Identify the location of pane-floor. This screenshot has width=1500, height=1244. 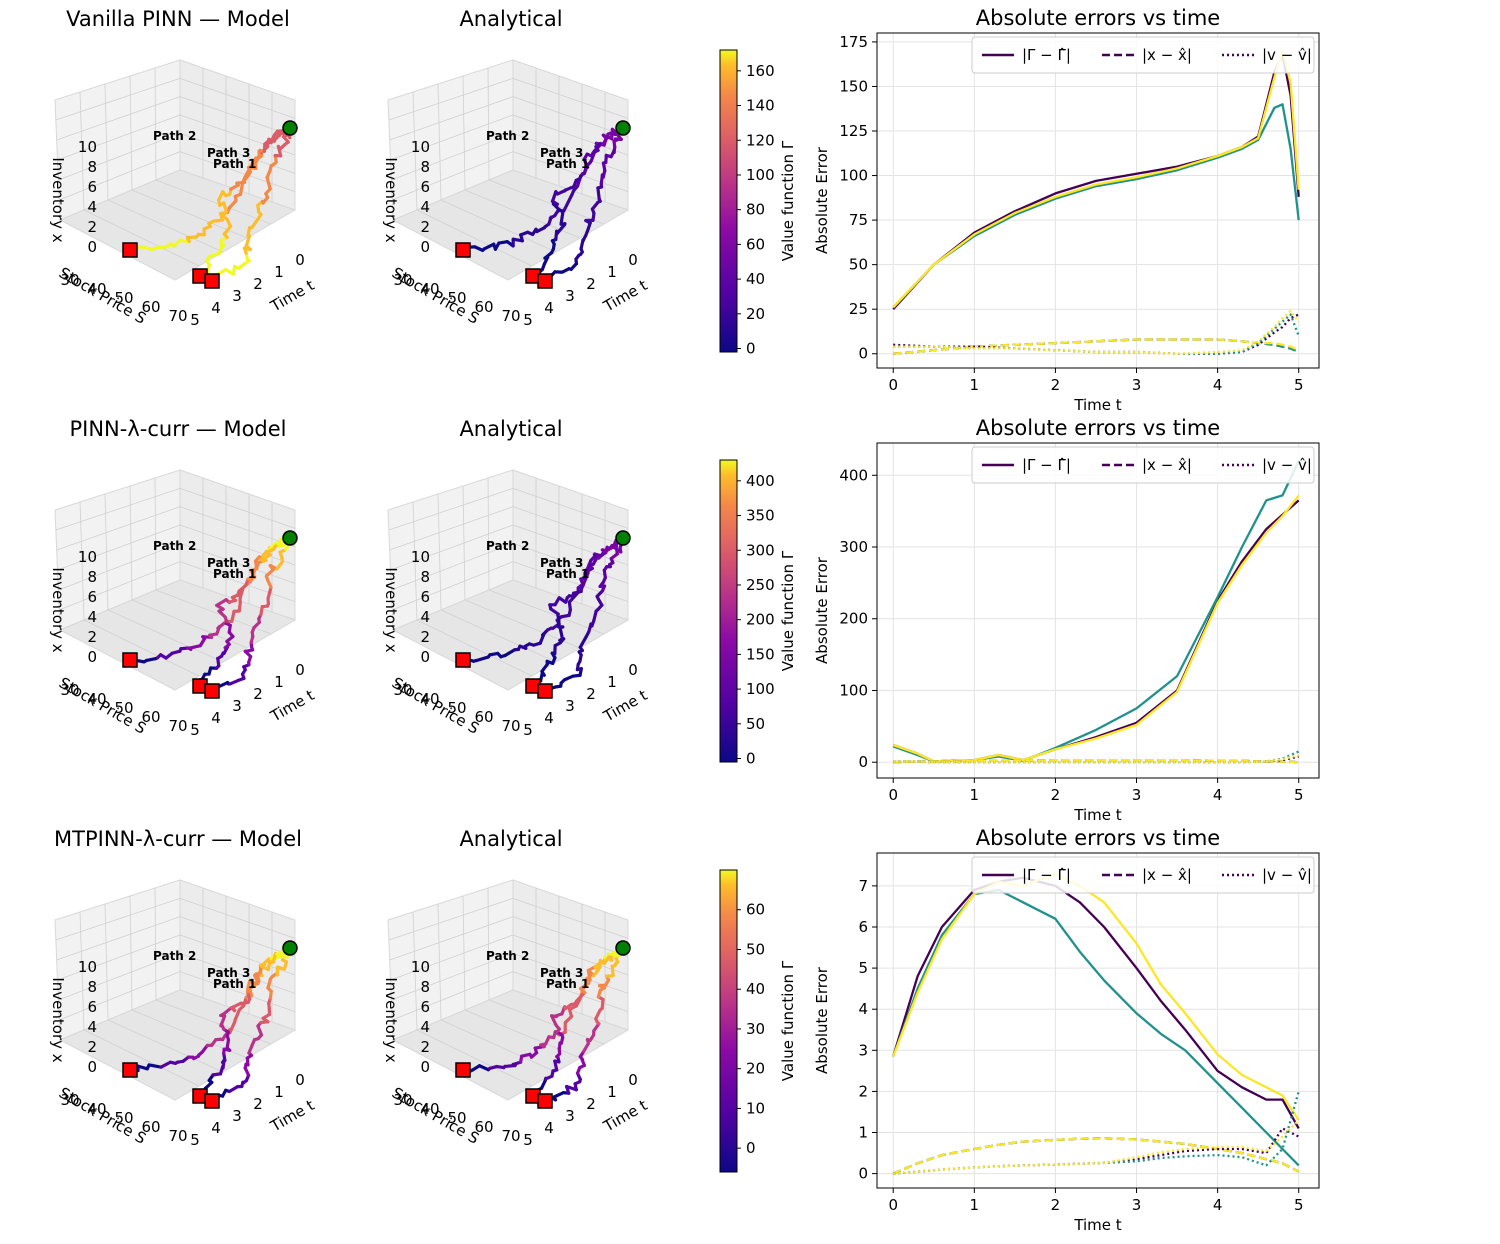
(177, 635).